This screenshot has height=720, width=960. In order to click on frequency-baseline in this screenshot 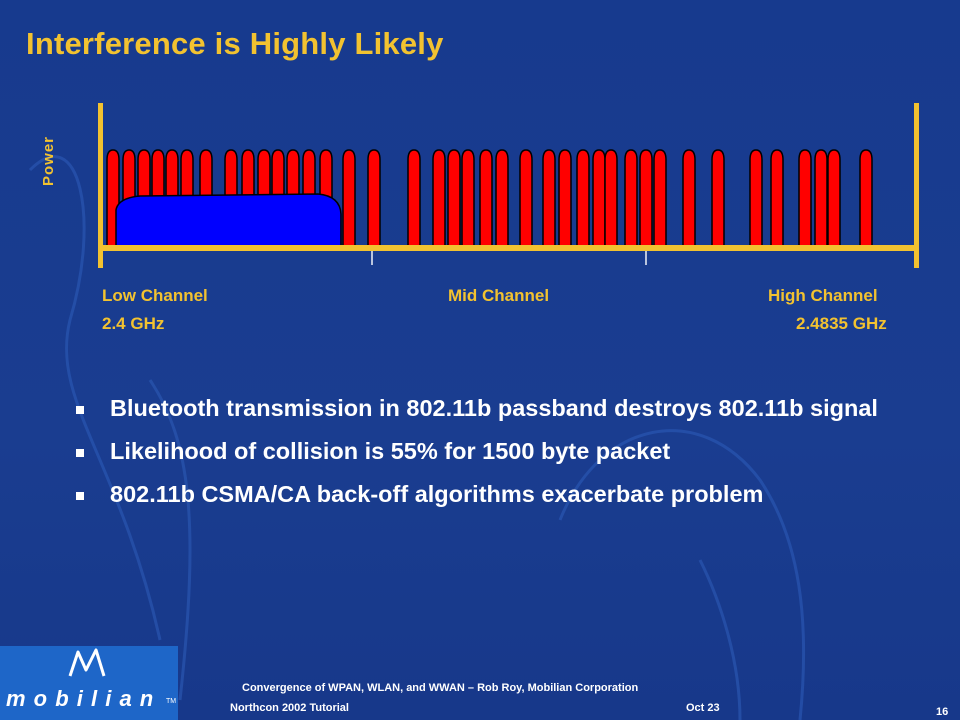, I will do `click(508, 248)`.